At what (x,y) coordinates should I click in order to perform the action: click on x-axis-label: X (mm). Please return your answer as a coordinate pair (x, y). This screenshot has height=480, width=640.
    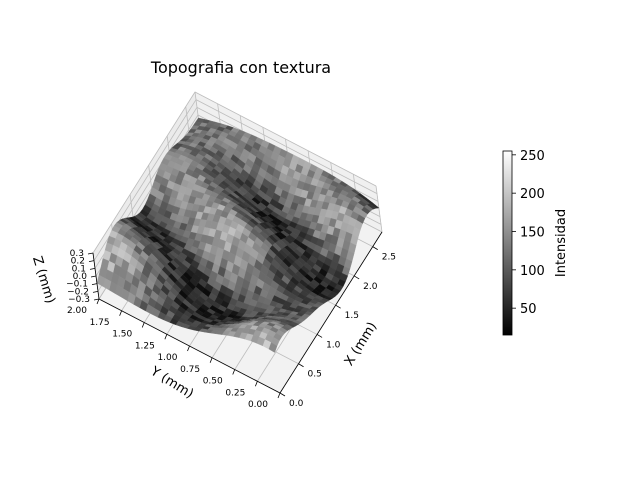
    Looking at the image, I should click on (361, 344).